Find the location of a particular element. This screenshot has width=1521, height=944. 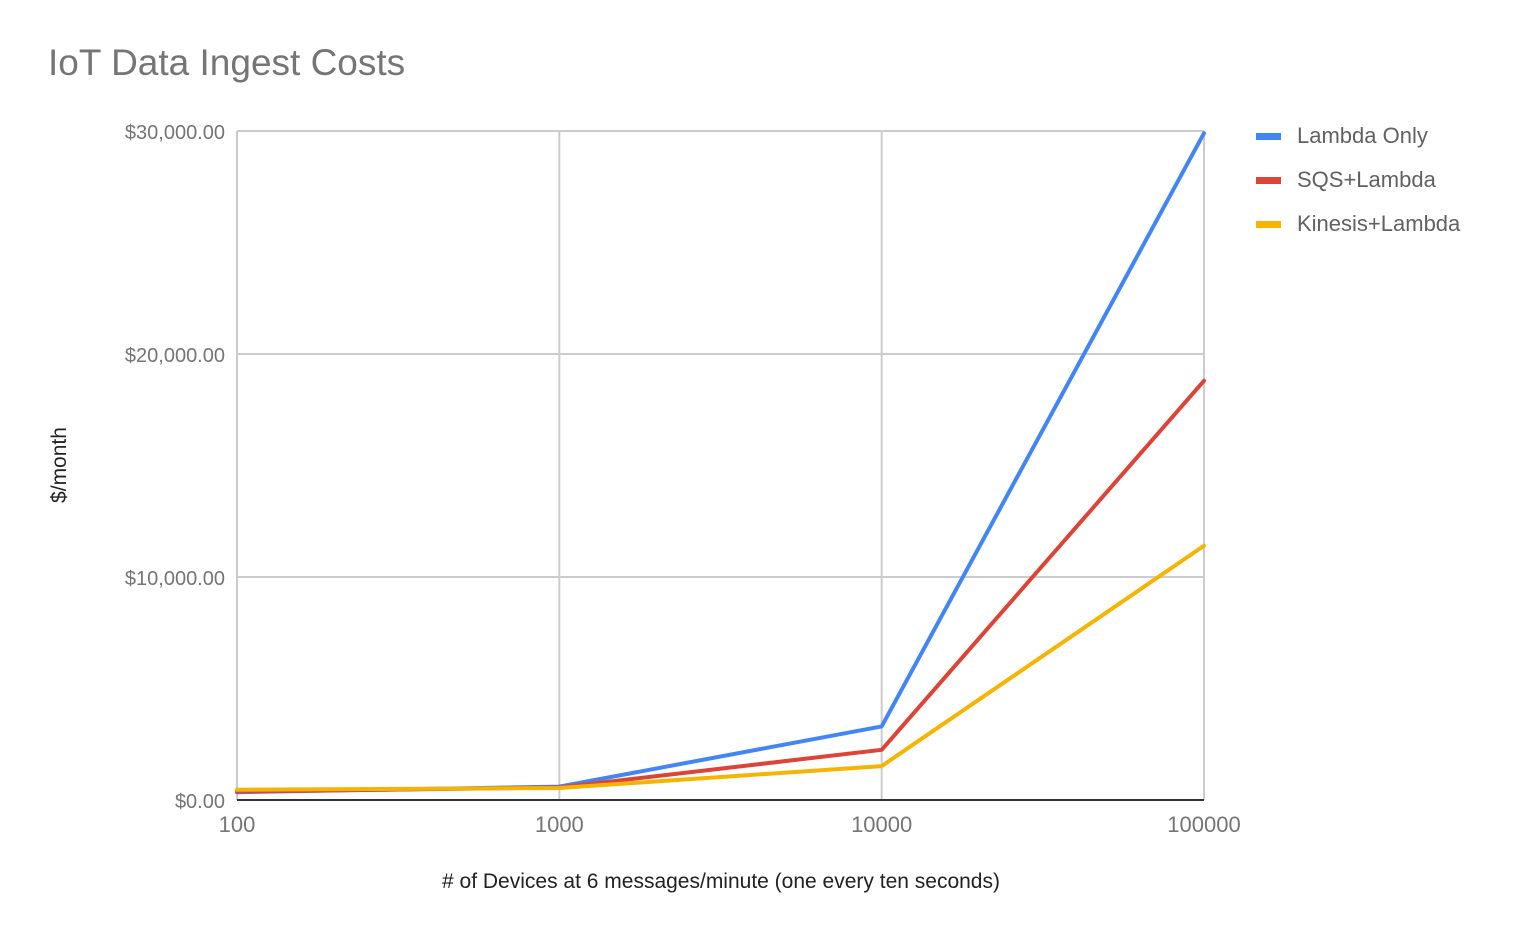

y-tick-label: $10,000.00 is located at coordinates (175, 579).